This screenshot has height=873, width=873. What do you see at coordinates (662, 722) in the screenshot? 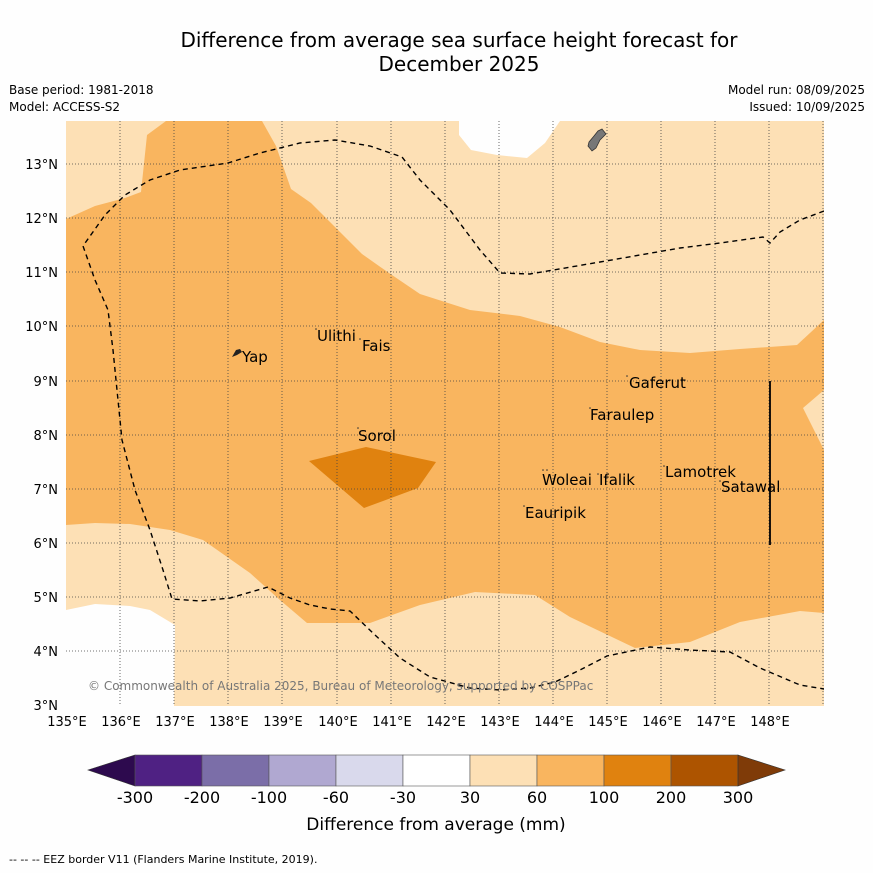
I see `lon-label: 146°E` at bounding box center [662, 722].